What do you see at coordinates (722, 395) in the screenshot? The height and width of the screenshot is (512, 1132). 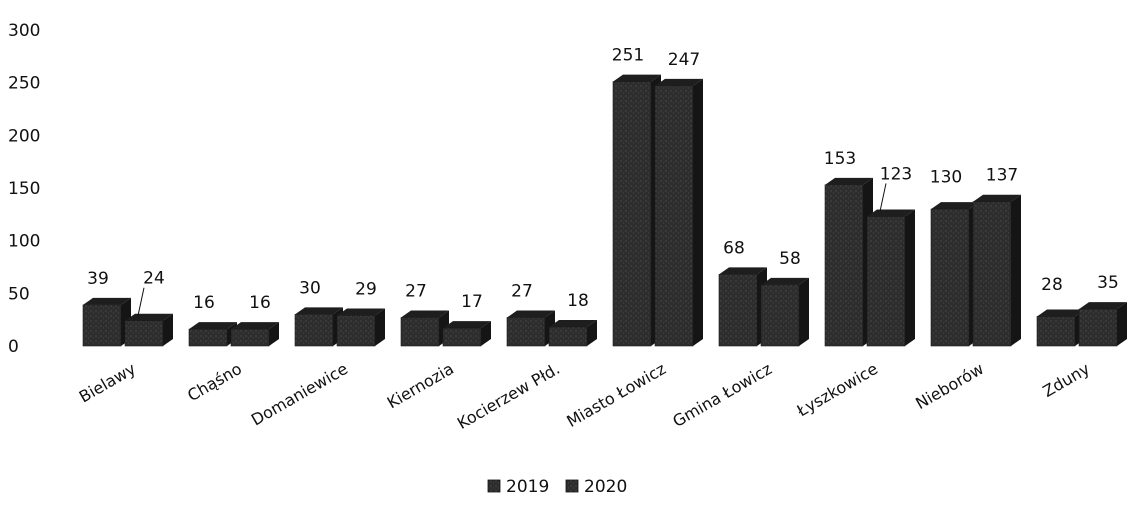 I see `x-tick-label: Gmina Łowicz` at bounding box center [722, 395].